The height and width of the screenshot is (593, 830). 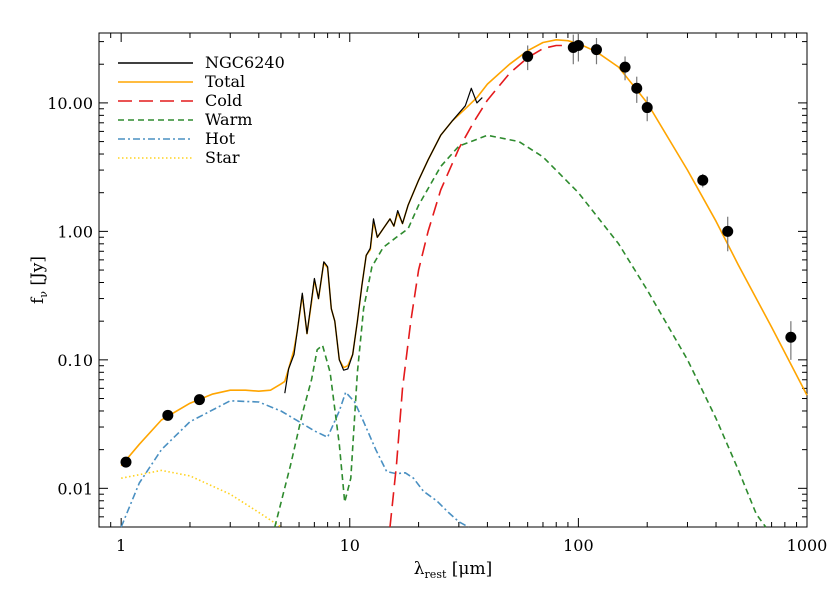 I want to click on x-axis-label-sub: rest, so click(x=436, y=574).